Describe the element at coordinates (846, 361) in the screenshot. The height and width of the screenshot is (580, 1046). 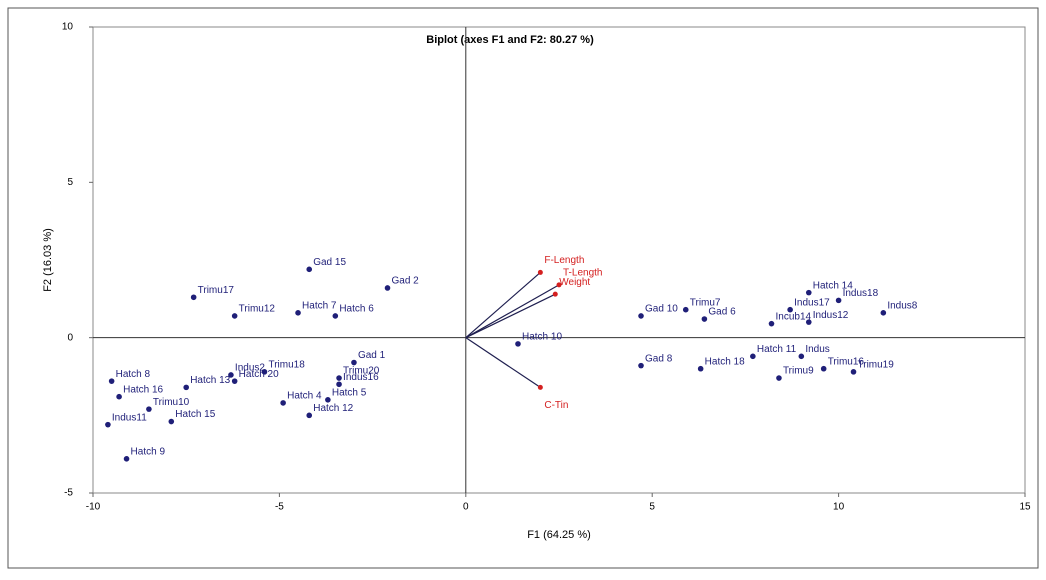
I see `point-label: Trimu16` at that location.